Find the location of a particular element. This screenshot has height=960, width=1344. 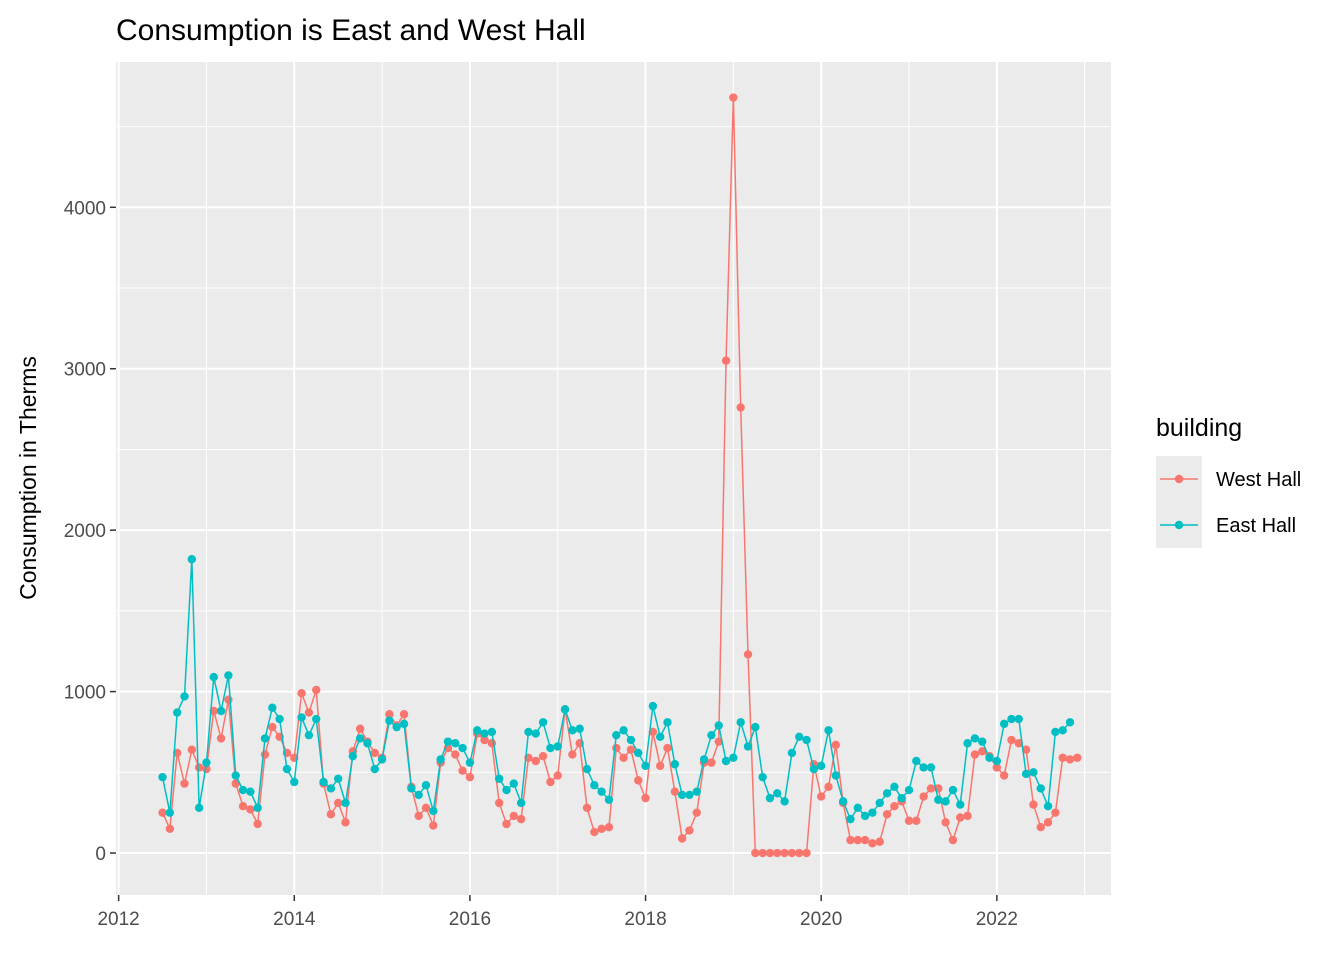

legend: building West Hall East Hall is located at coordinates (1228, 481).